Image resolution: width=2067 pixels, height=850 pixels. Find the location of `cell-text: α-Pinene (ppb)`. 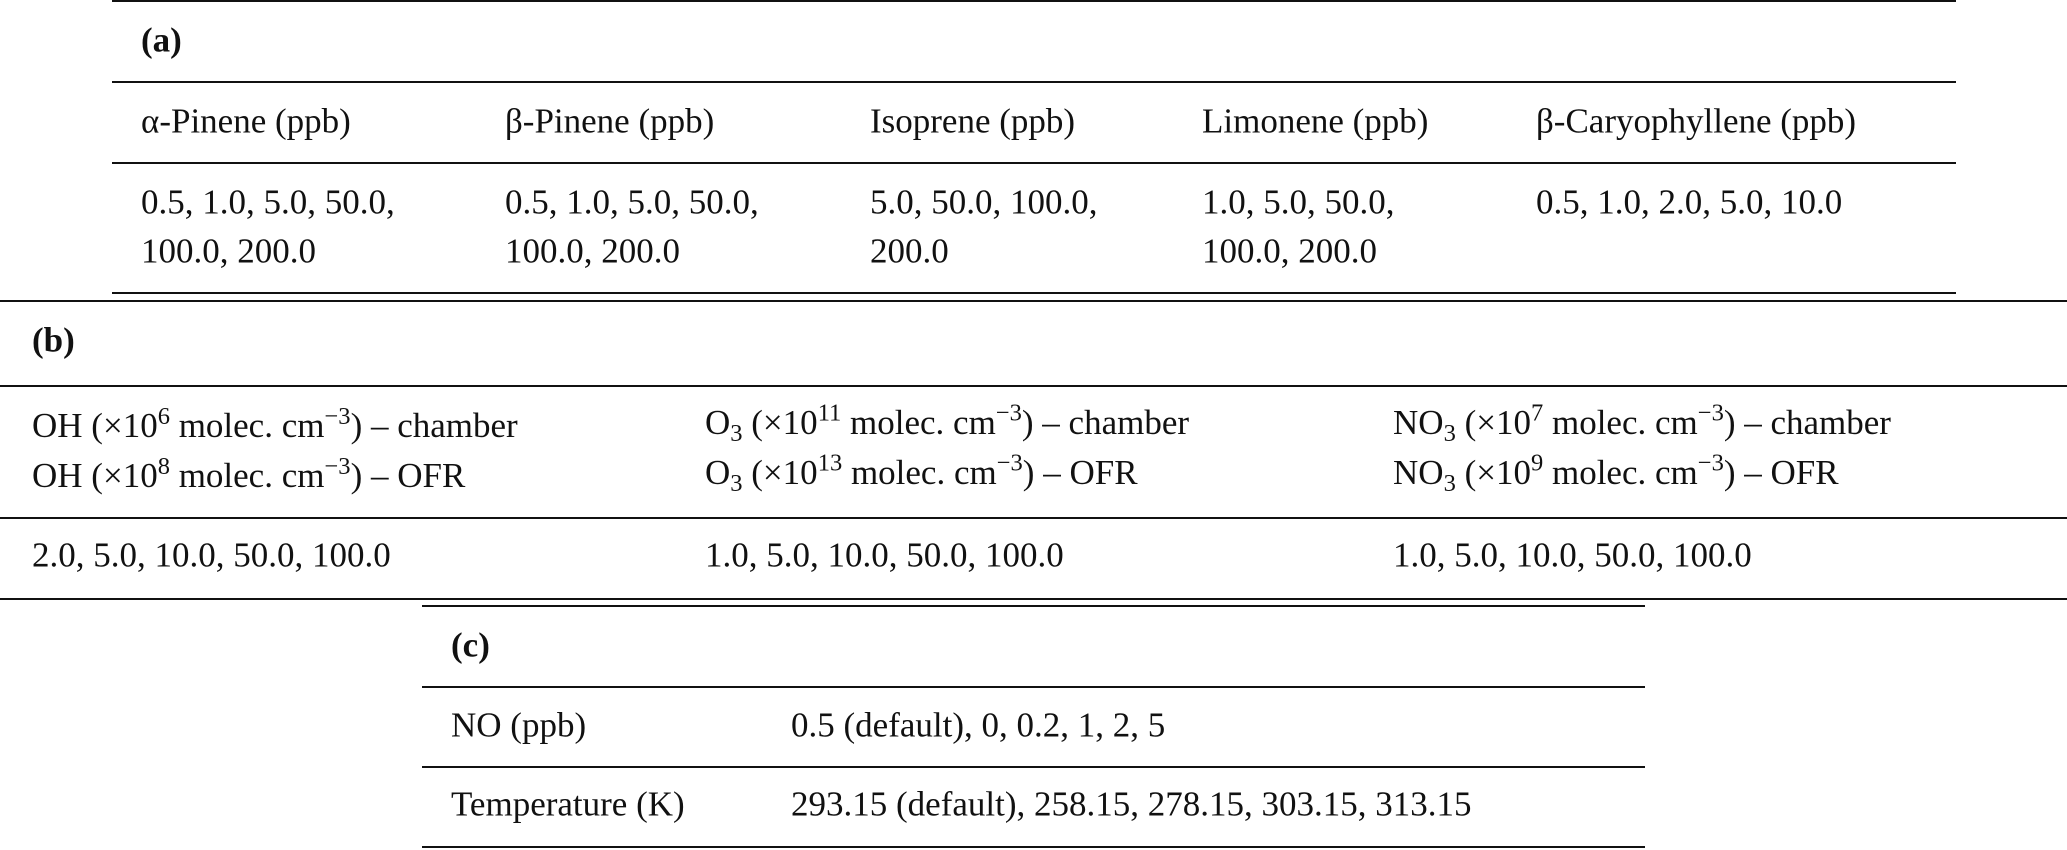

cell-text: α-Pinene (ppb) is located at coordinates (246, 121).